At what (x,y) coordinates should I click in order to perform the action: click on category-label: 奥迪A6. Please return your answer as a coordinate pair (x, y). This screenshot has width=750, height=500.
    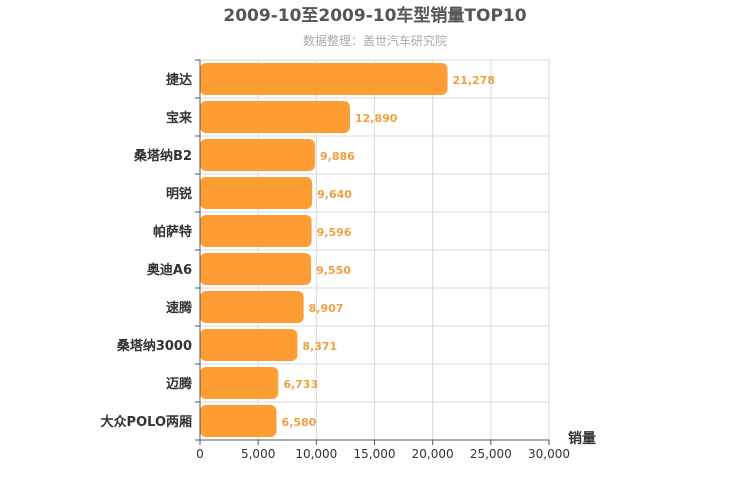
    Looking at the image, I should click on (169, 270).